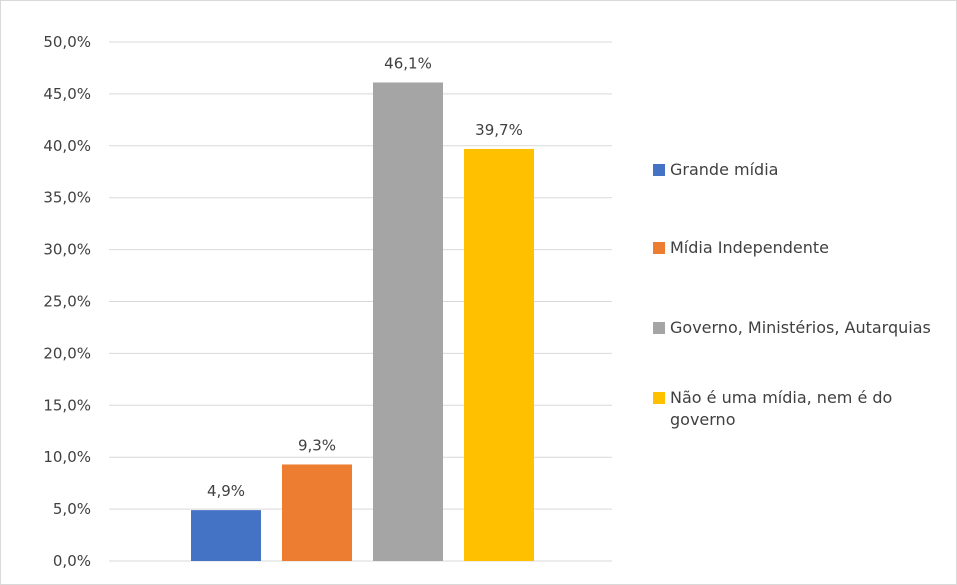 This screenshot has width=957, height=585. Describe the element at coordinates (72, 509) in the screenshot. I see `y-tick-label: 5,0%` at that location.